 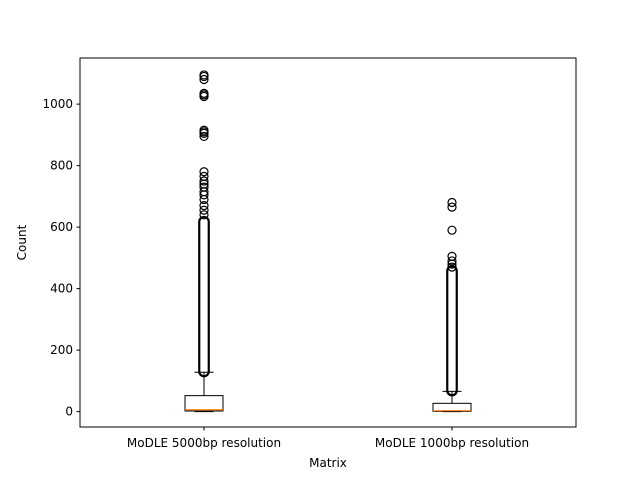 What do you see at coordinates (328, 463) in the screenshot?
I see `x-axis-label: Matrix` at bounding box center [328, 463].